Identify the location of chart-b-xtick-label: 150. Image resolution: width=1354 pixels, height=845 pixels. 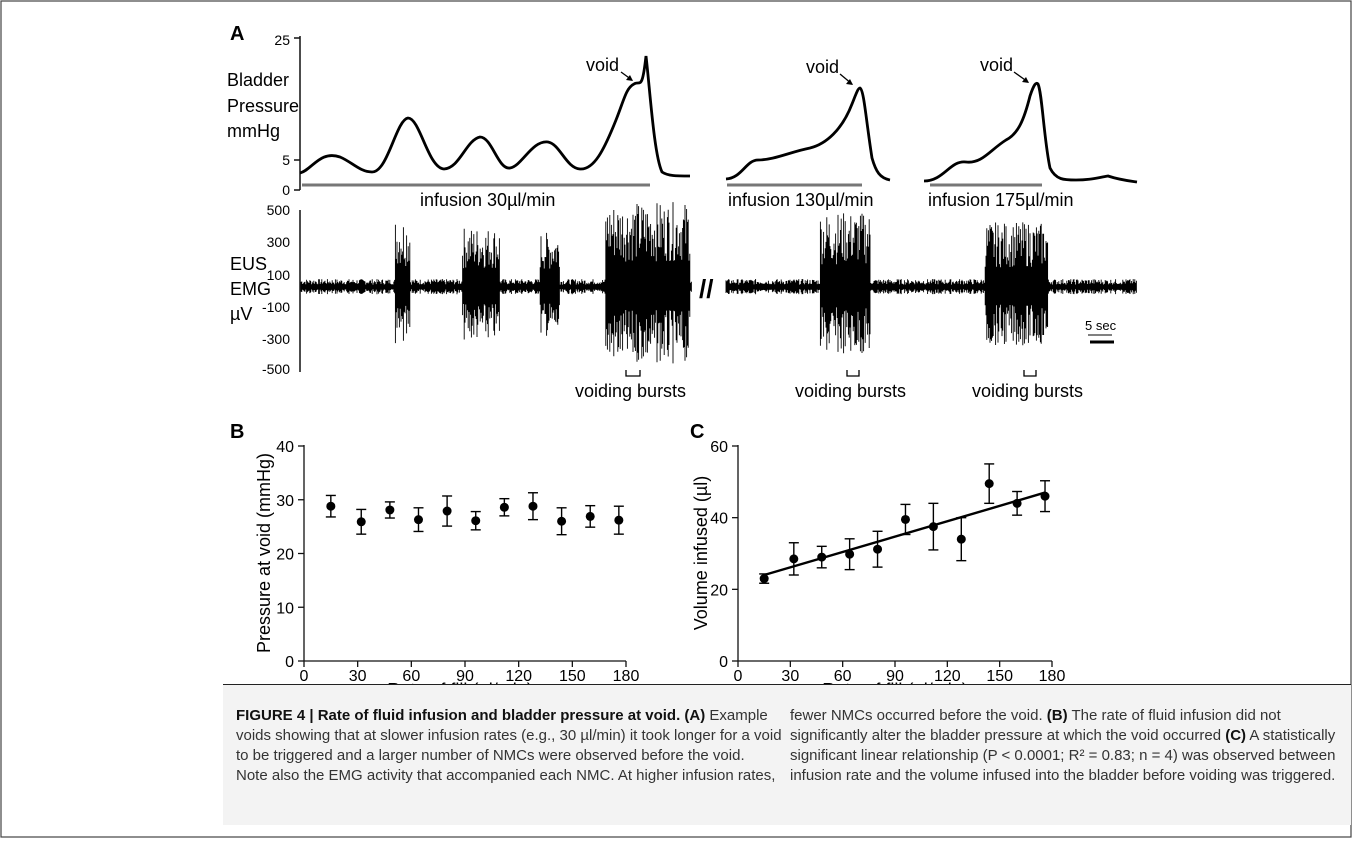
(572, 676).